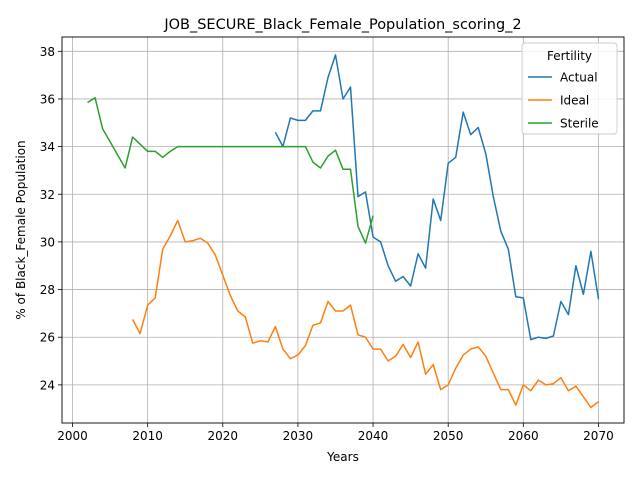 The image size is (640, 480). Describe the element at coordinates (47, 147) in the screenshot. I see `y-tick-label: 34` at that location.